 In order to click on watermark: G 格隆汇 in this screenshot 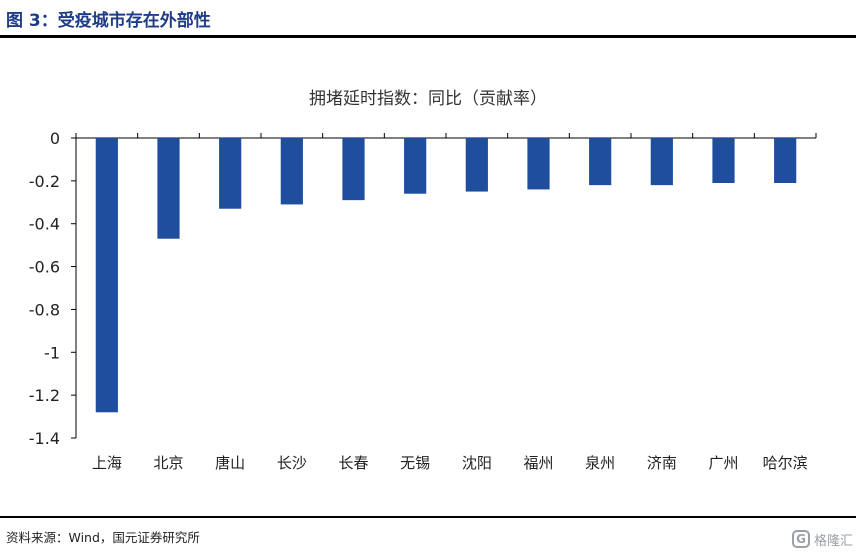, I will do `click(827, 539)`.